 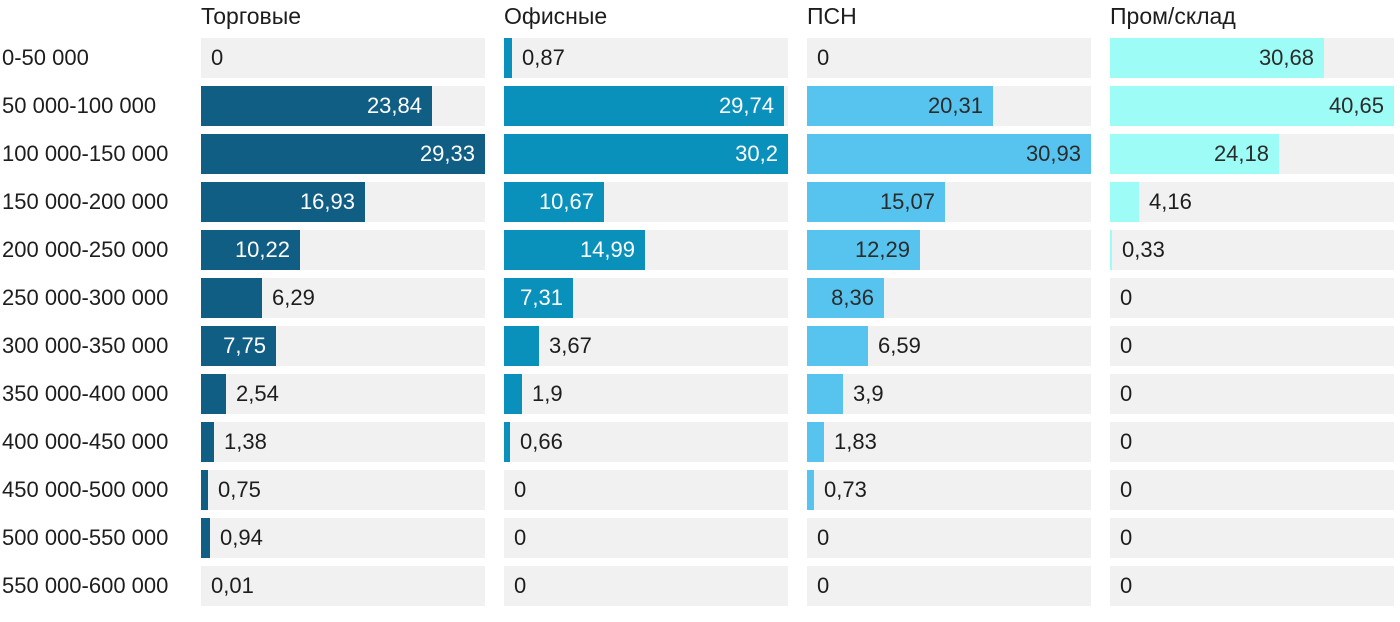 I want to click on bar-track: 0,73, so click(x=949, y=490).